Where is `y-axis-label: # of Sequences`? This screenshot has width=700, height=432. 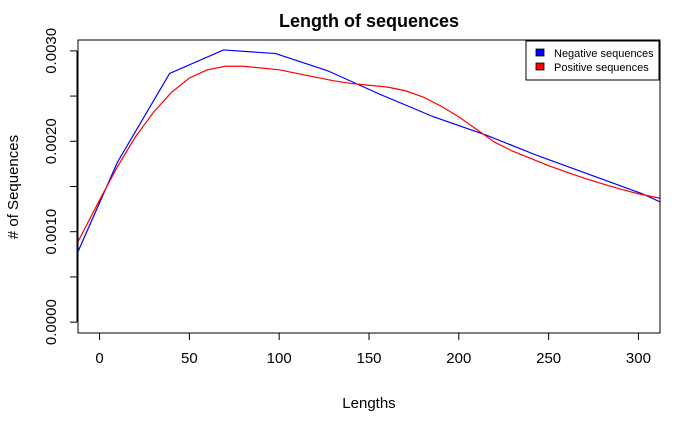 y-axis-label: # of Sequences is located at coordinates (13, 187).